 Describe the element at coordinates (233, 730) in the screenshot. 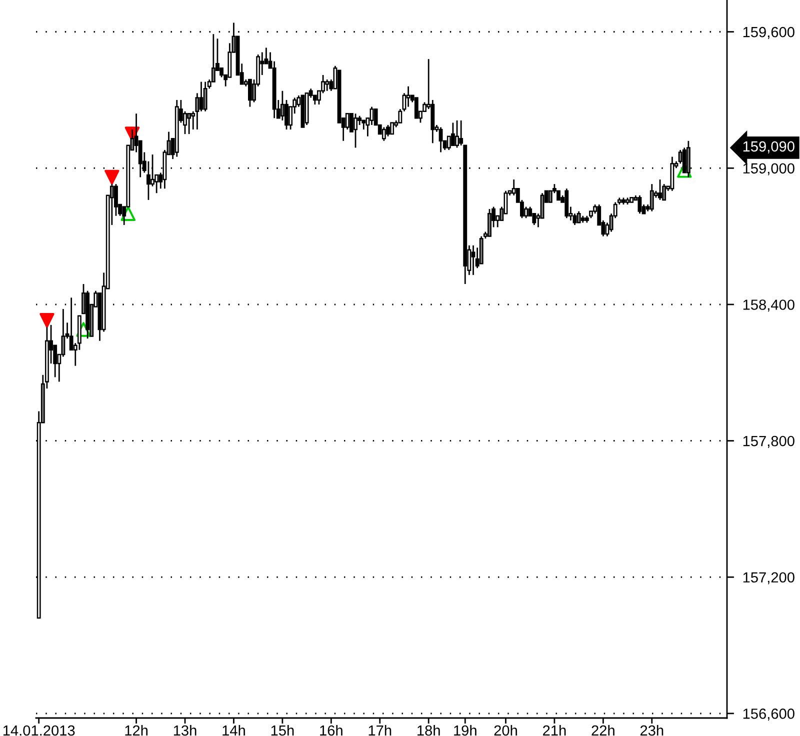

I see `x-tick-label: 14h` at that location.